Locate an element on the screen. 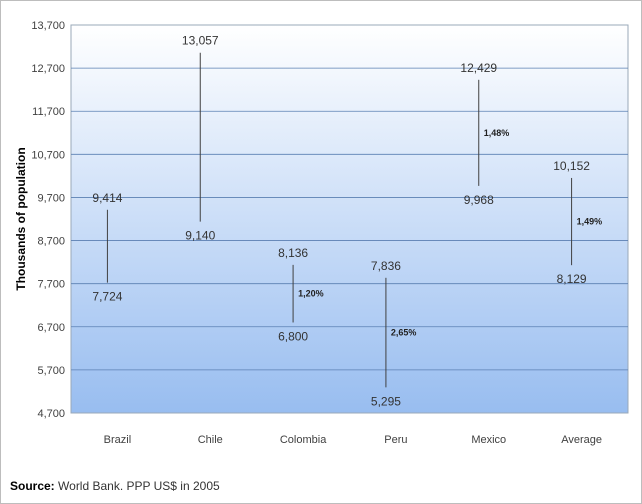 The image size is (642, 504). x-category-labels: Brazil Chile Colombia Peru Mexico Average is located at coordinates (353, 440).